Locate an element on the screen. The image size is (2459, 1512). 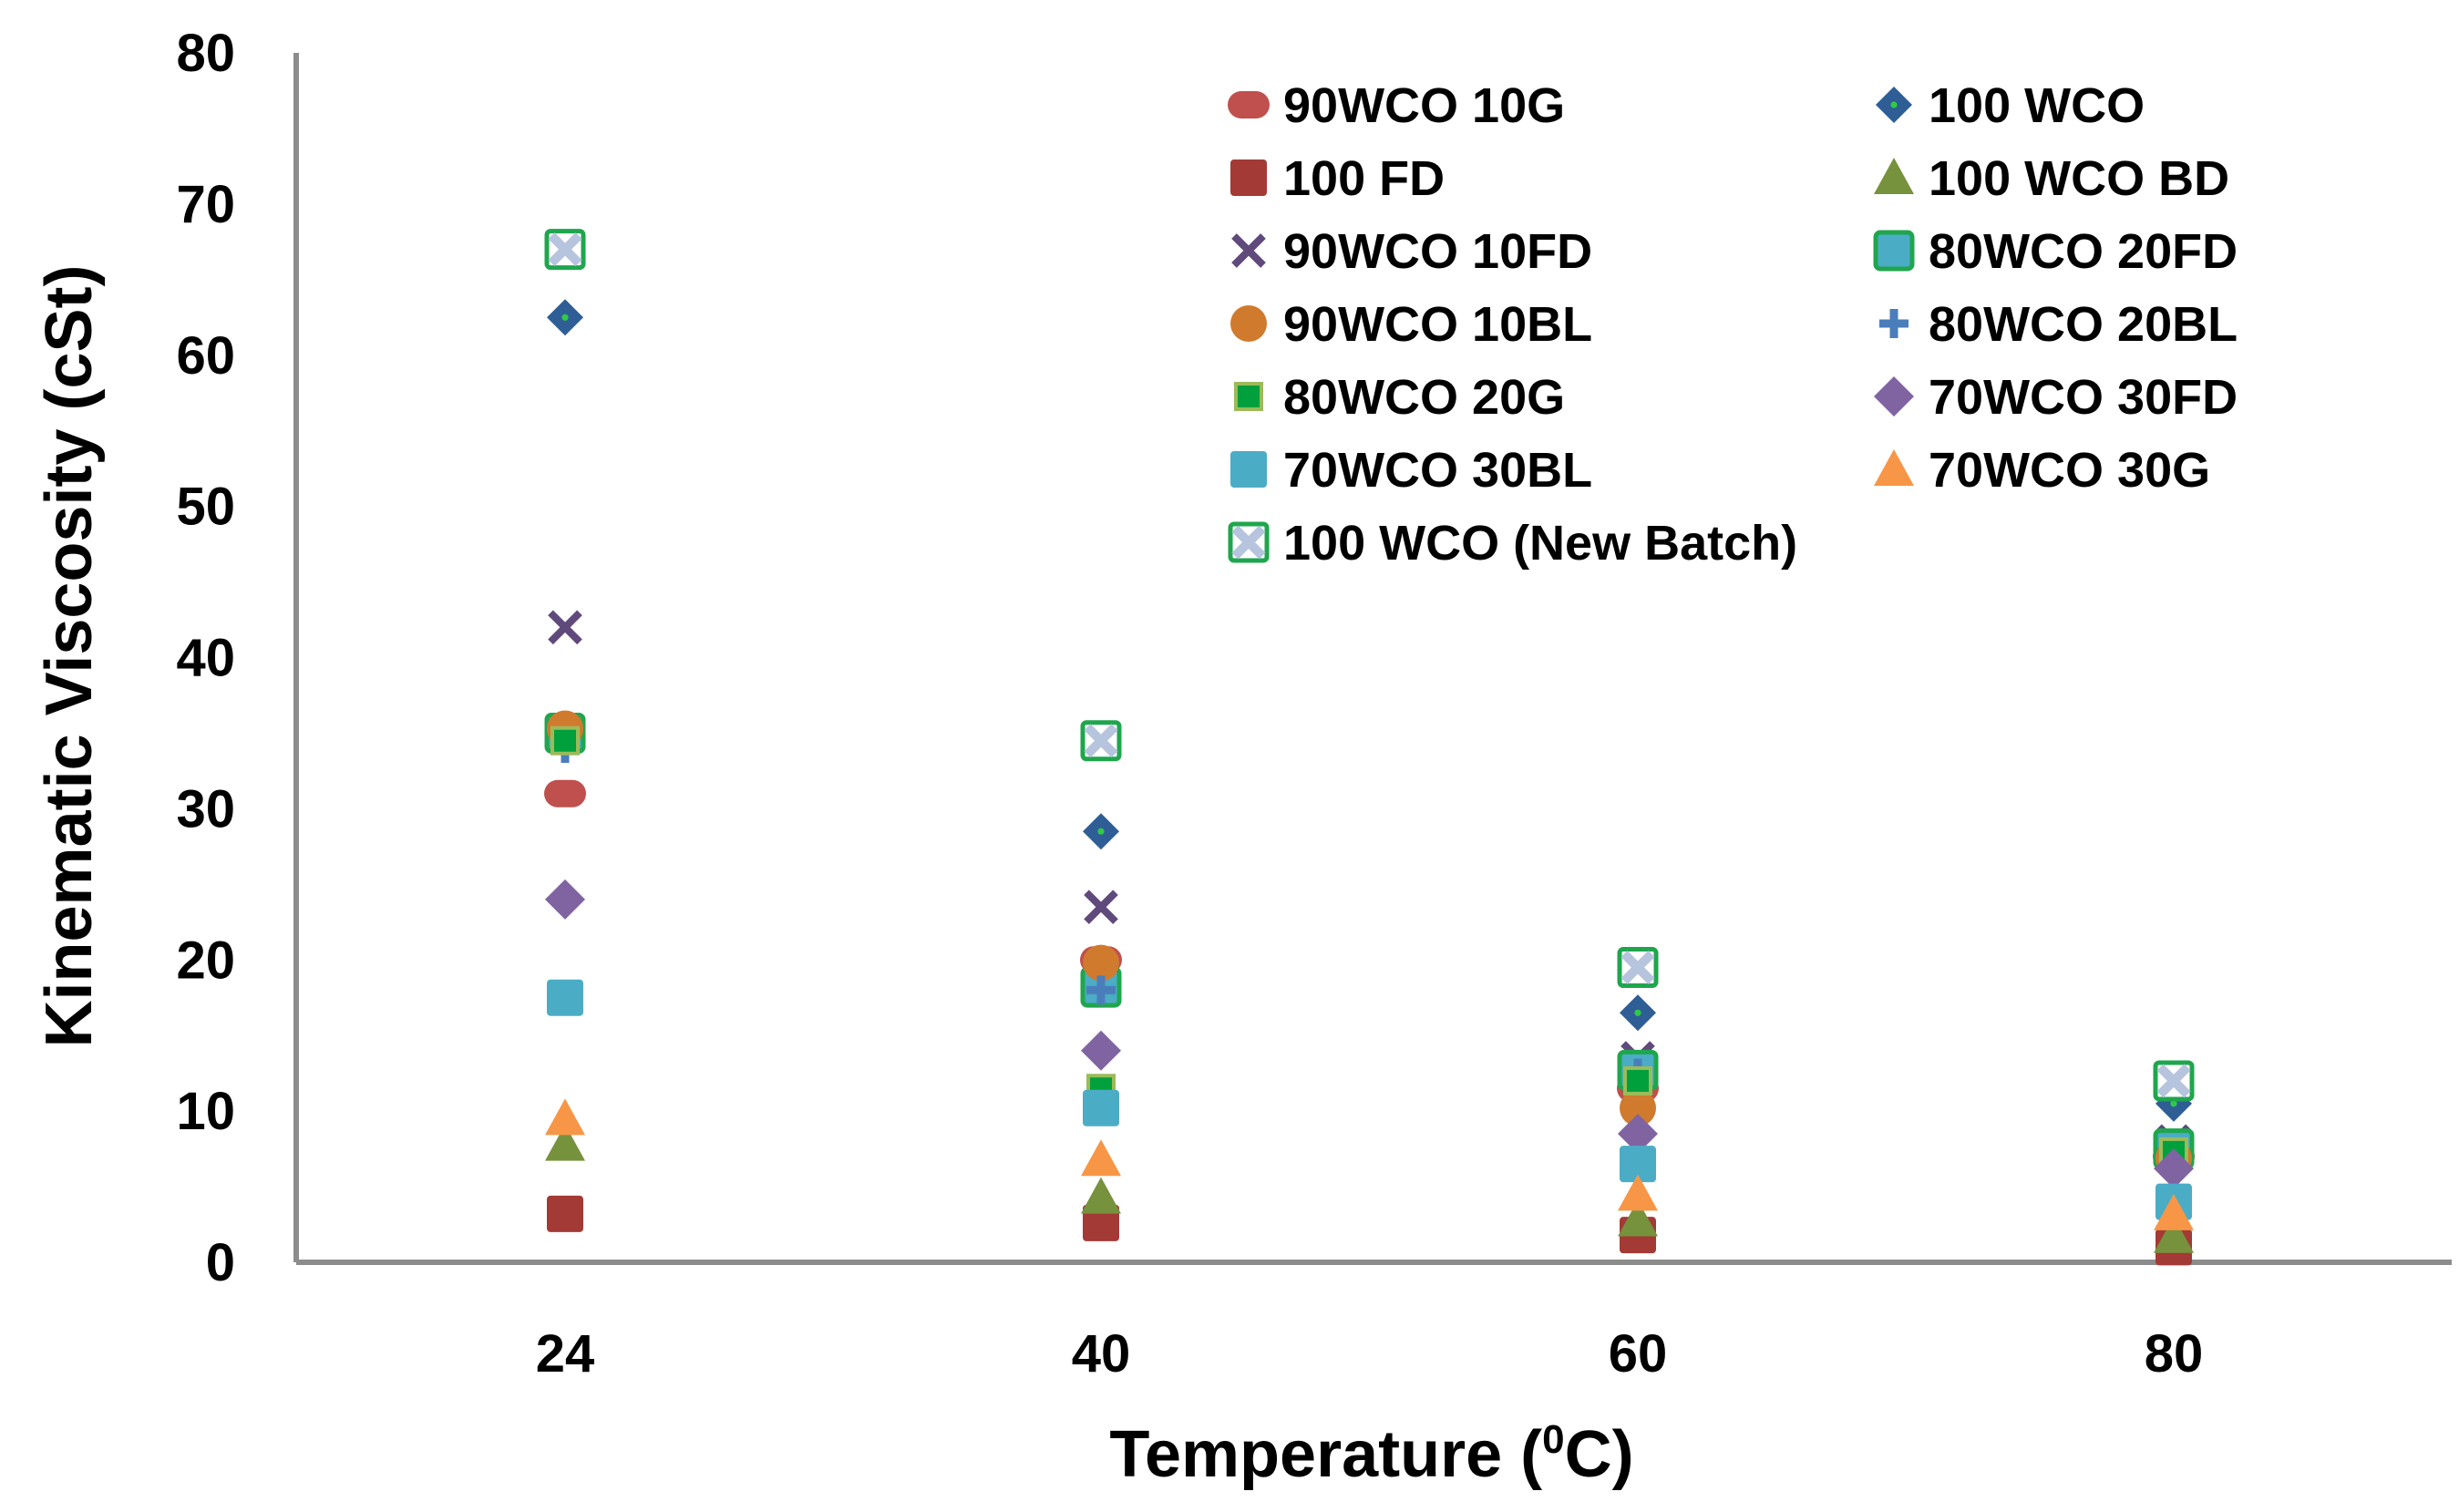
x-tick-labels: 24 40 60 80 is located at coordinates (1370, 1353).